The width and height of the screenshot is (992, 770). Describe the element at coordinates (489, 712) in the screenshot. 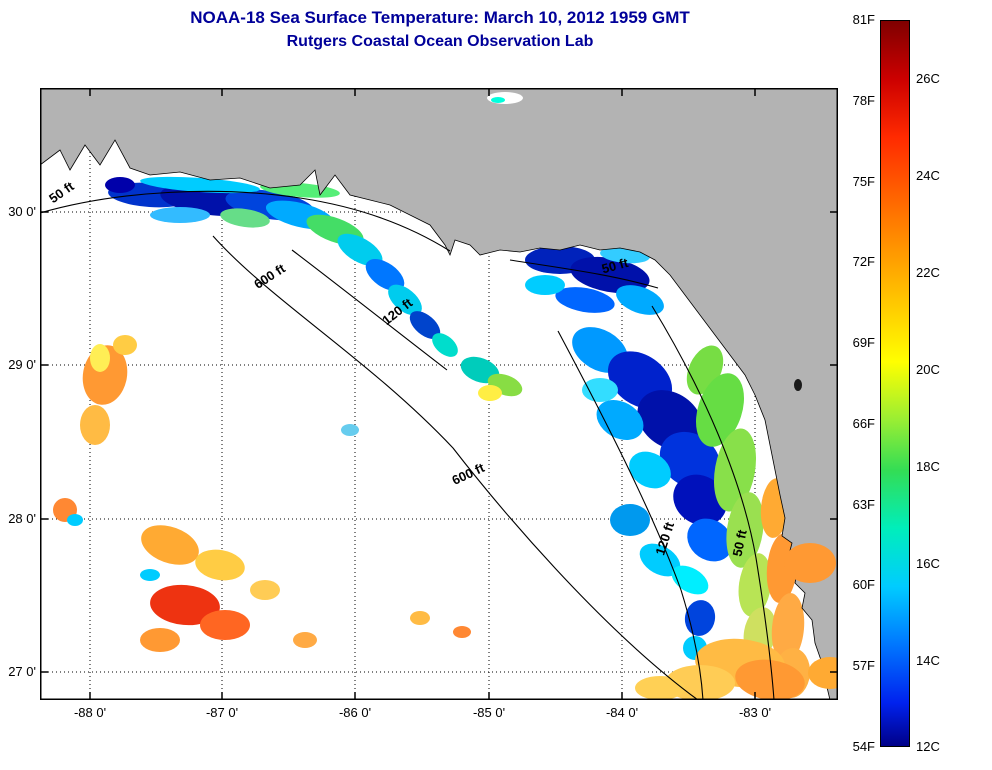

I see `x-axis-tick-label: -85 0'` at that location.